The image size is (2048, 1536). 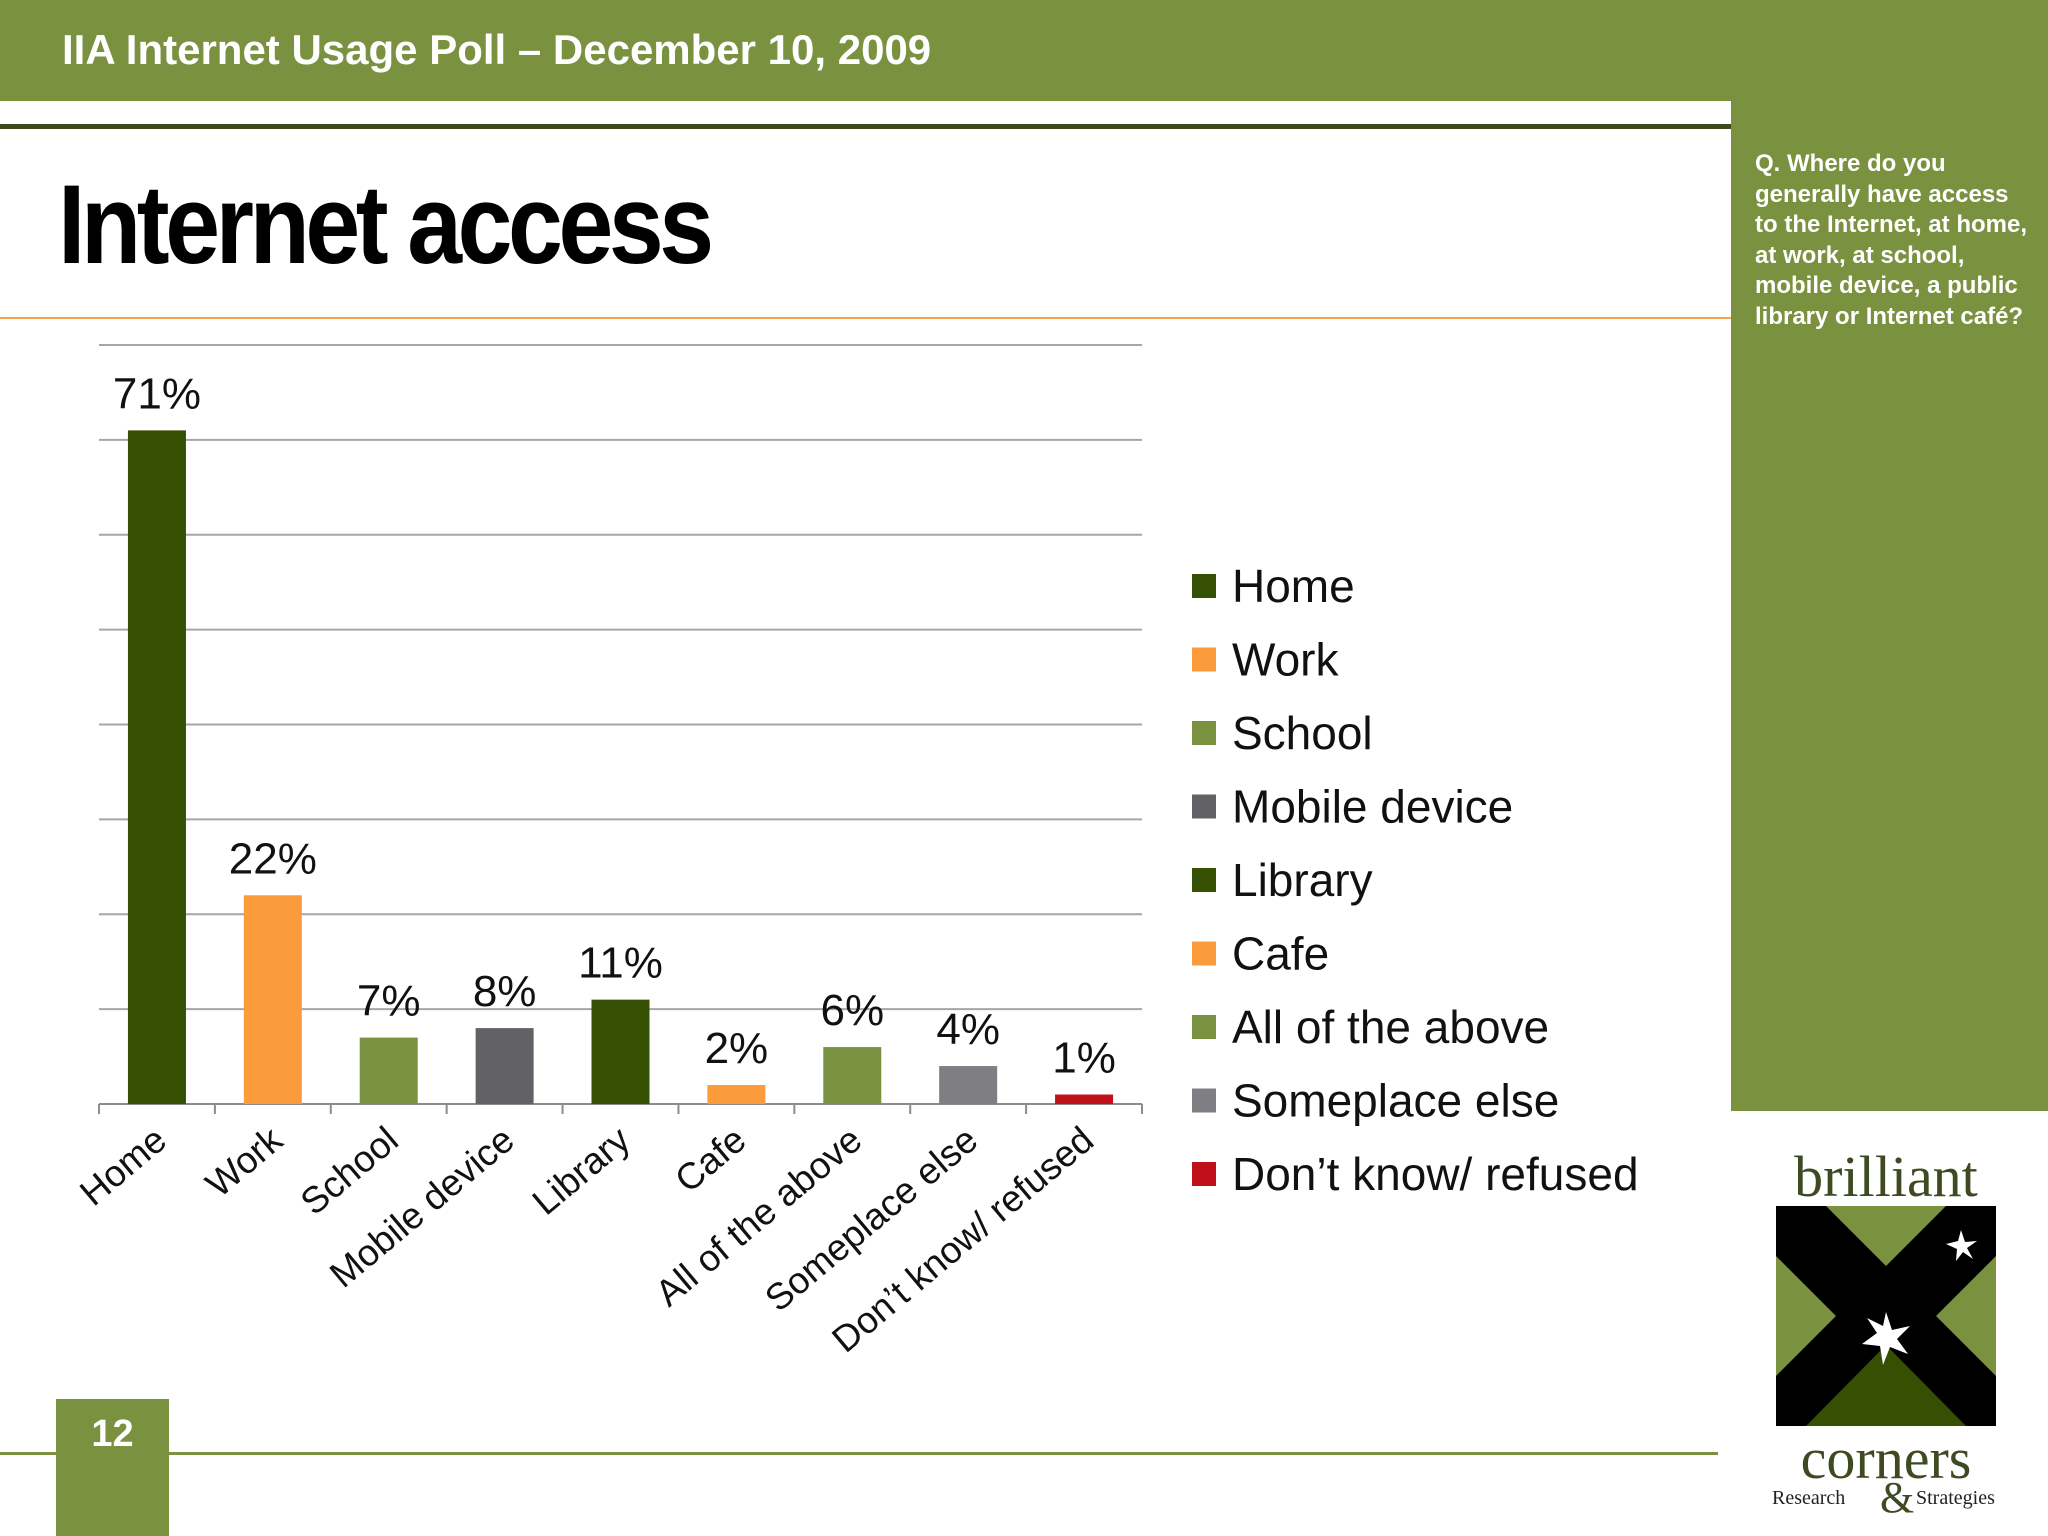 I want to click on title-divider, so click(x=865, y=318).